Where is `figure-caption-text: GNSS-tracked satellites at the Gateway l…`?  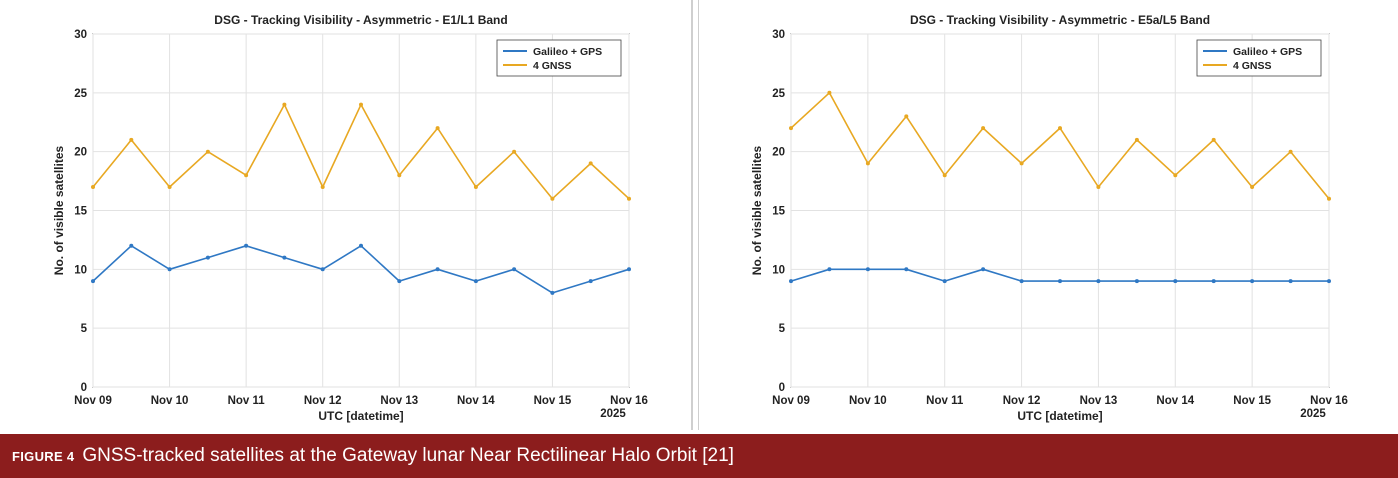
figure-caption-text: GNSS-tracked satellites at the Gateway l… is located at coordinates (408, 455).